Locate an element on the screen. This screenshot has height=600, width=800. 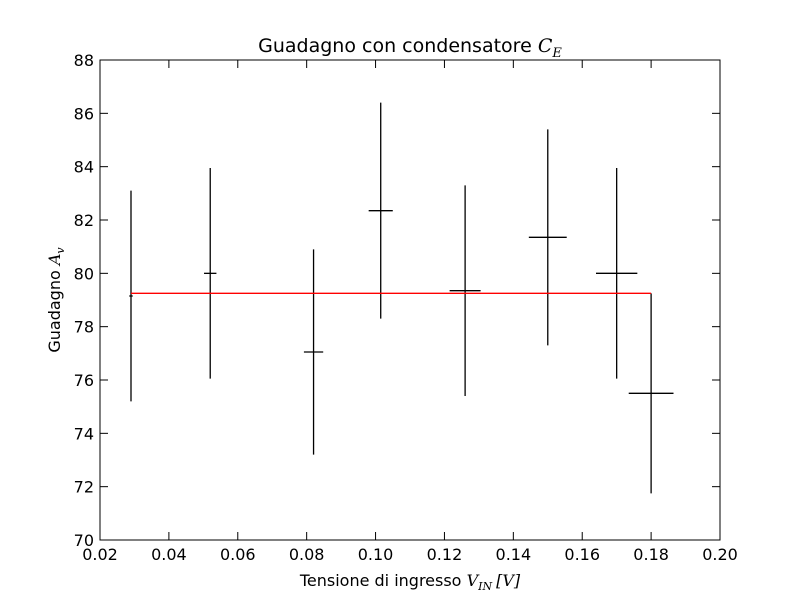
y-axis-label-text: Guadagno is located at coordinates (54, 308).